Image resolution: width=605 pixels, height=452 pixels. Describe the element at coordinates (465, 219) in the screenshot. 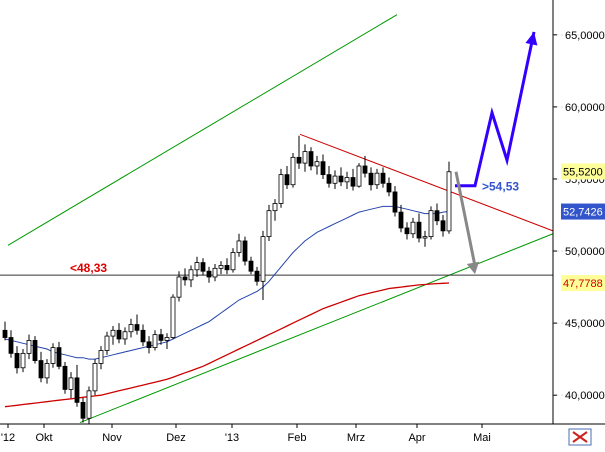

I see `bearish-scenario-path` at that location.